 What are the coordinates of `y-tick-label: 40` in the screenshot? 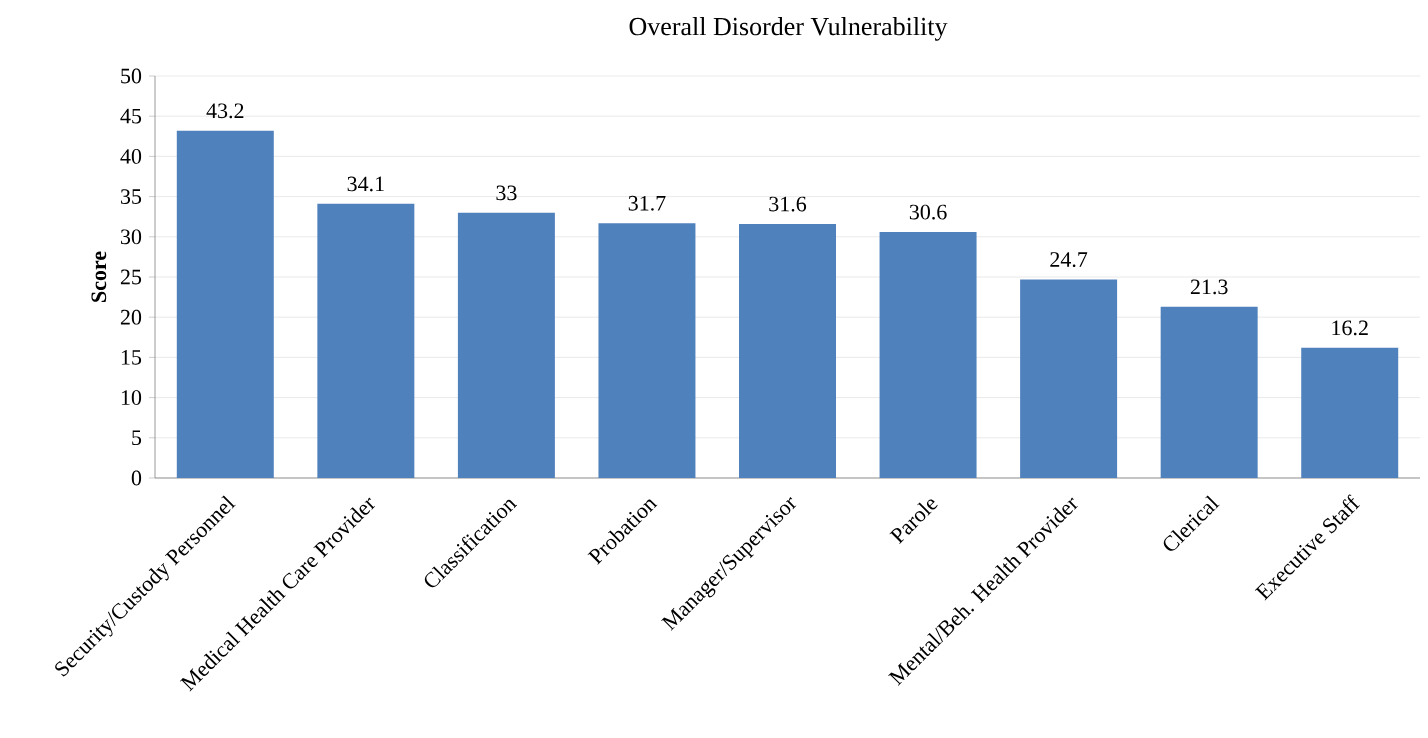 It's located at (131, 156).